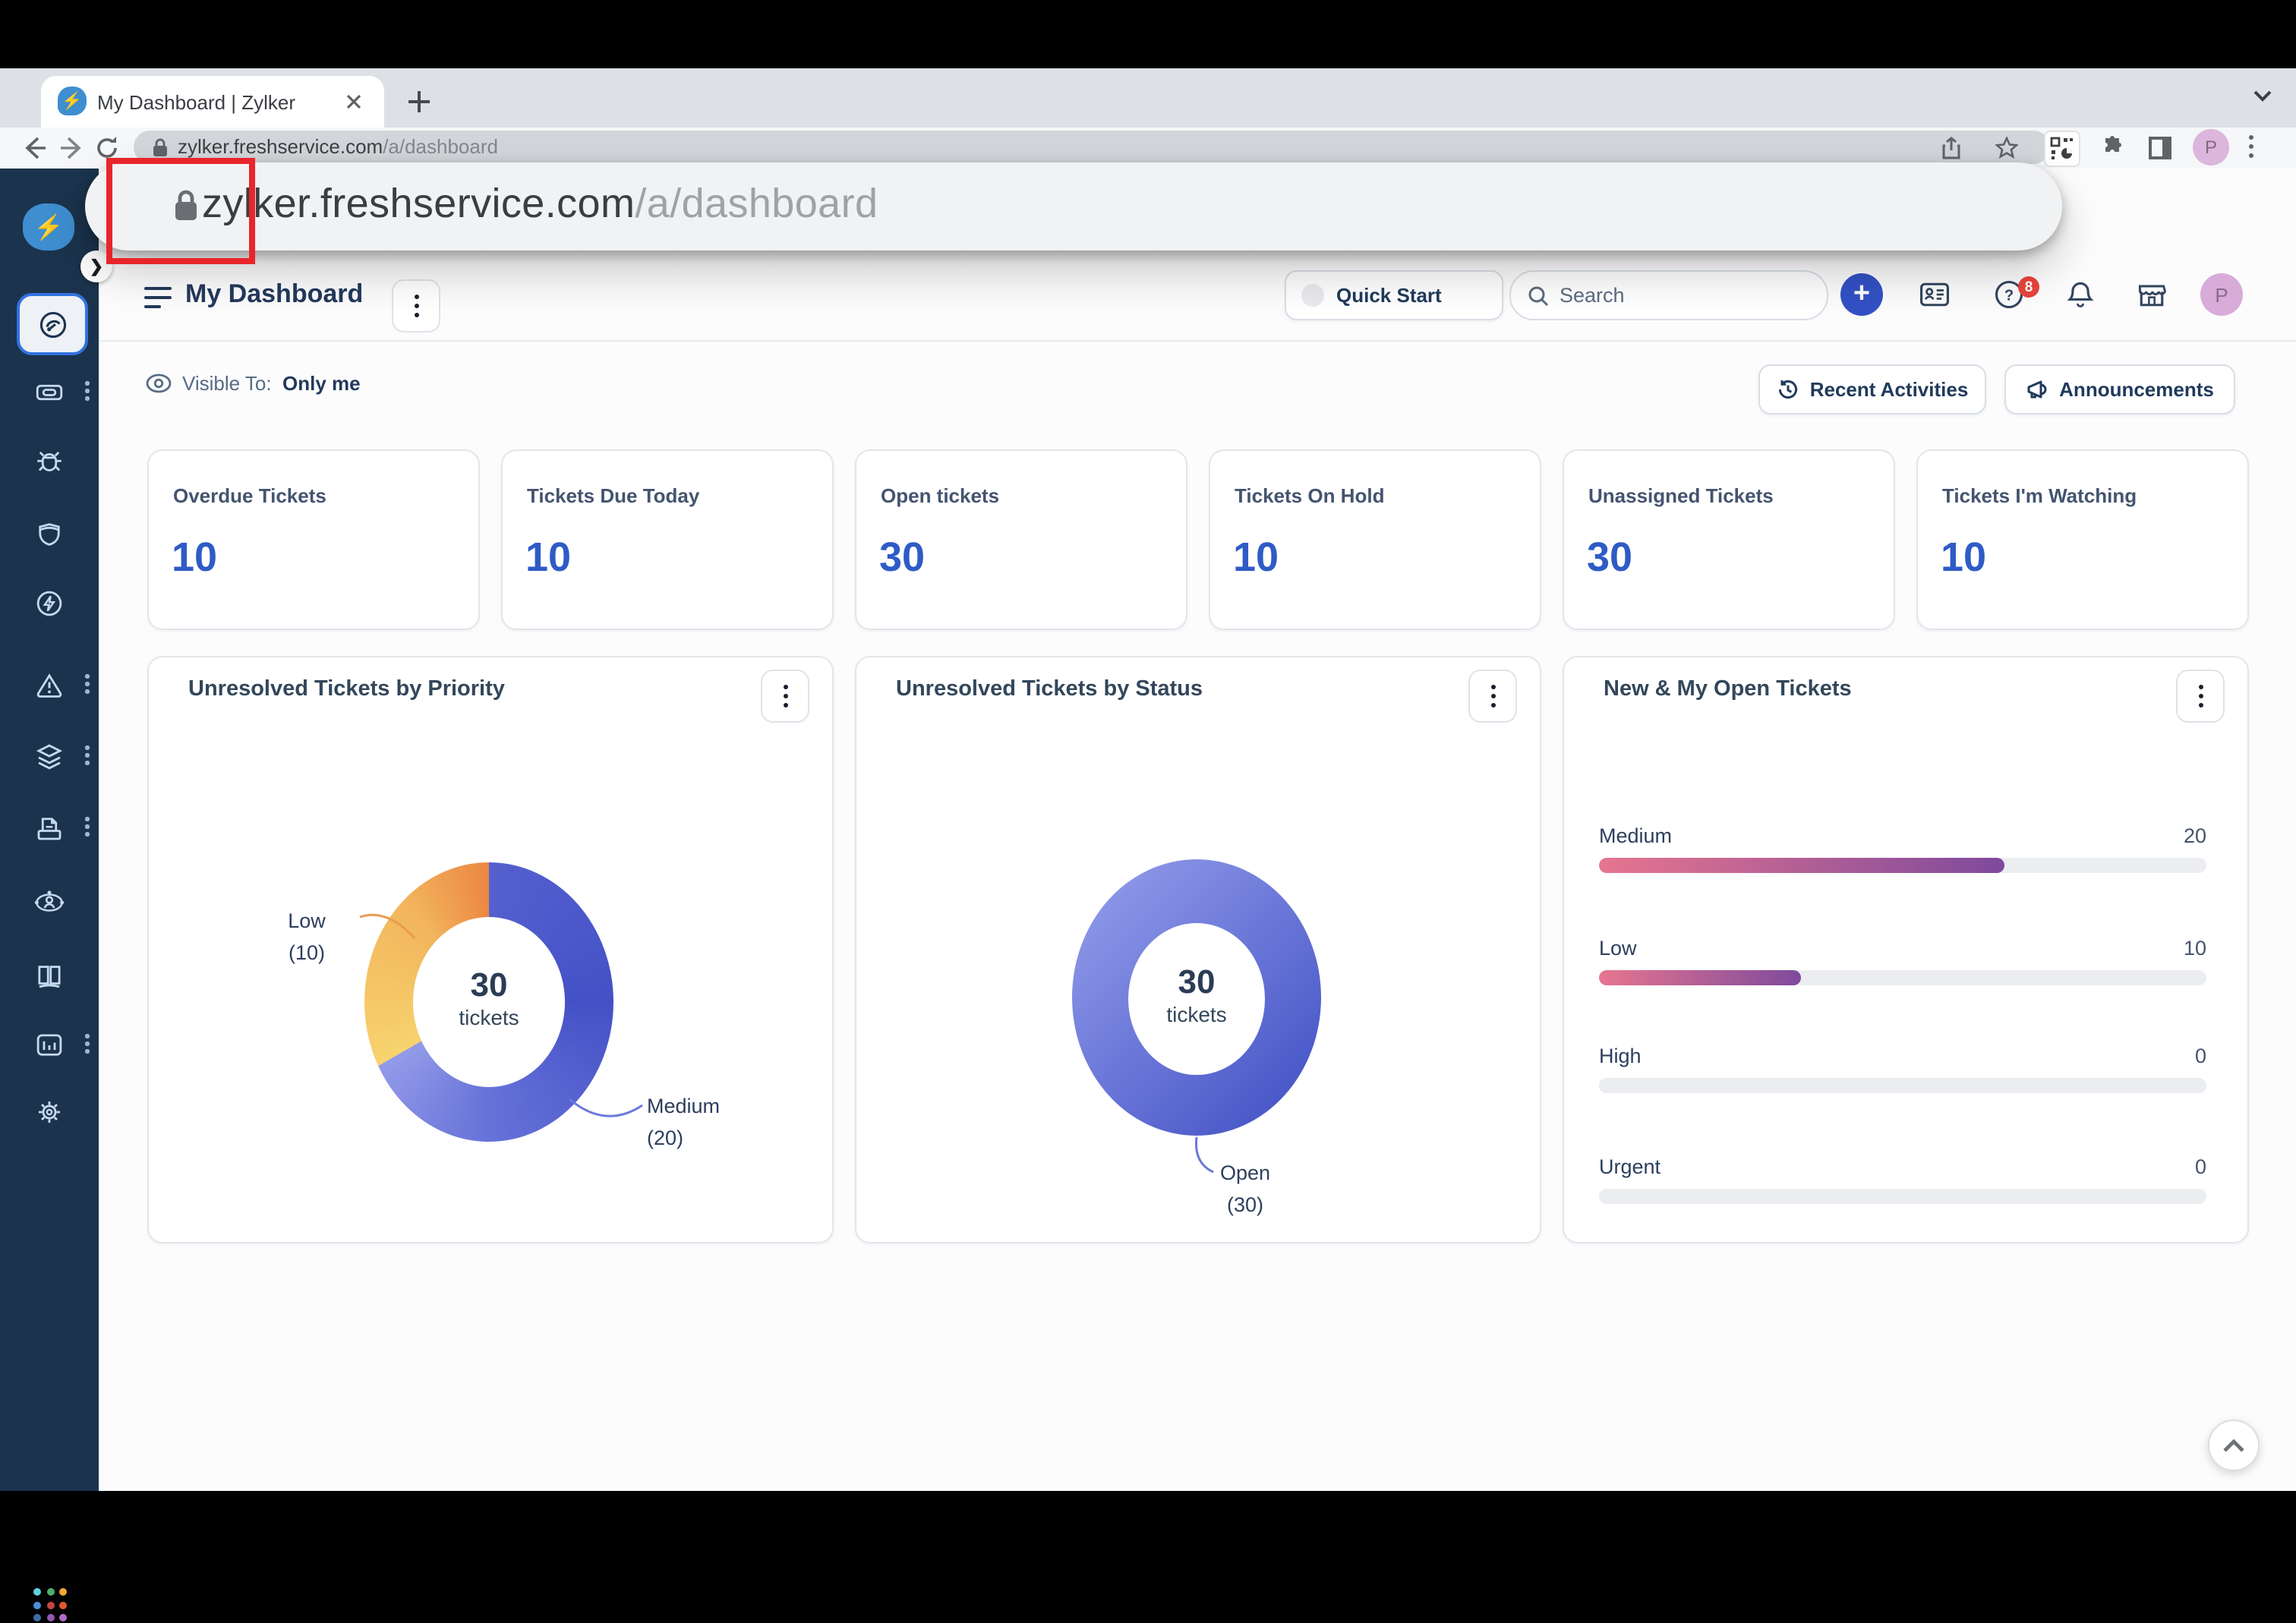  I want to click on reload-icon, so click(107, 148).